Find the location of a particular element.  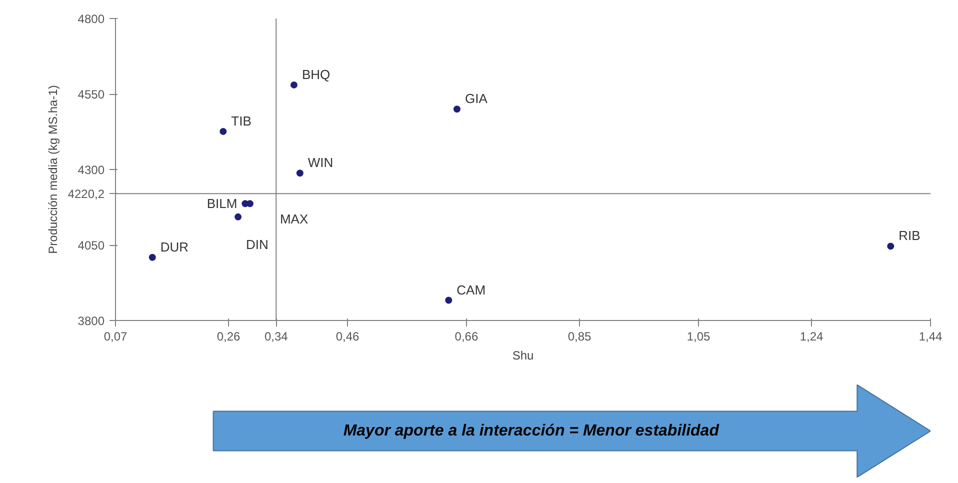

y-tick-label: 4550 is located at coordinates (91, 95).